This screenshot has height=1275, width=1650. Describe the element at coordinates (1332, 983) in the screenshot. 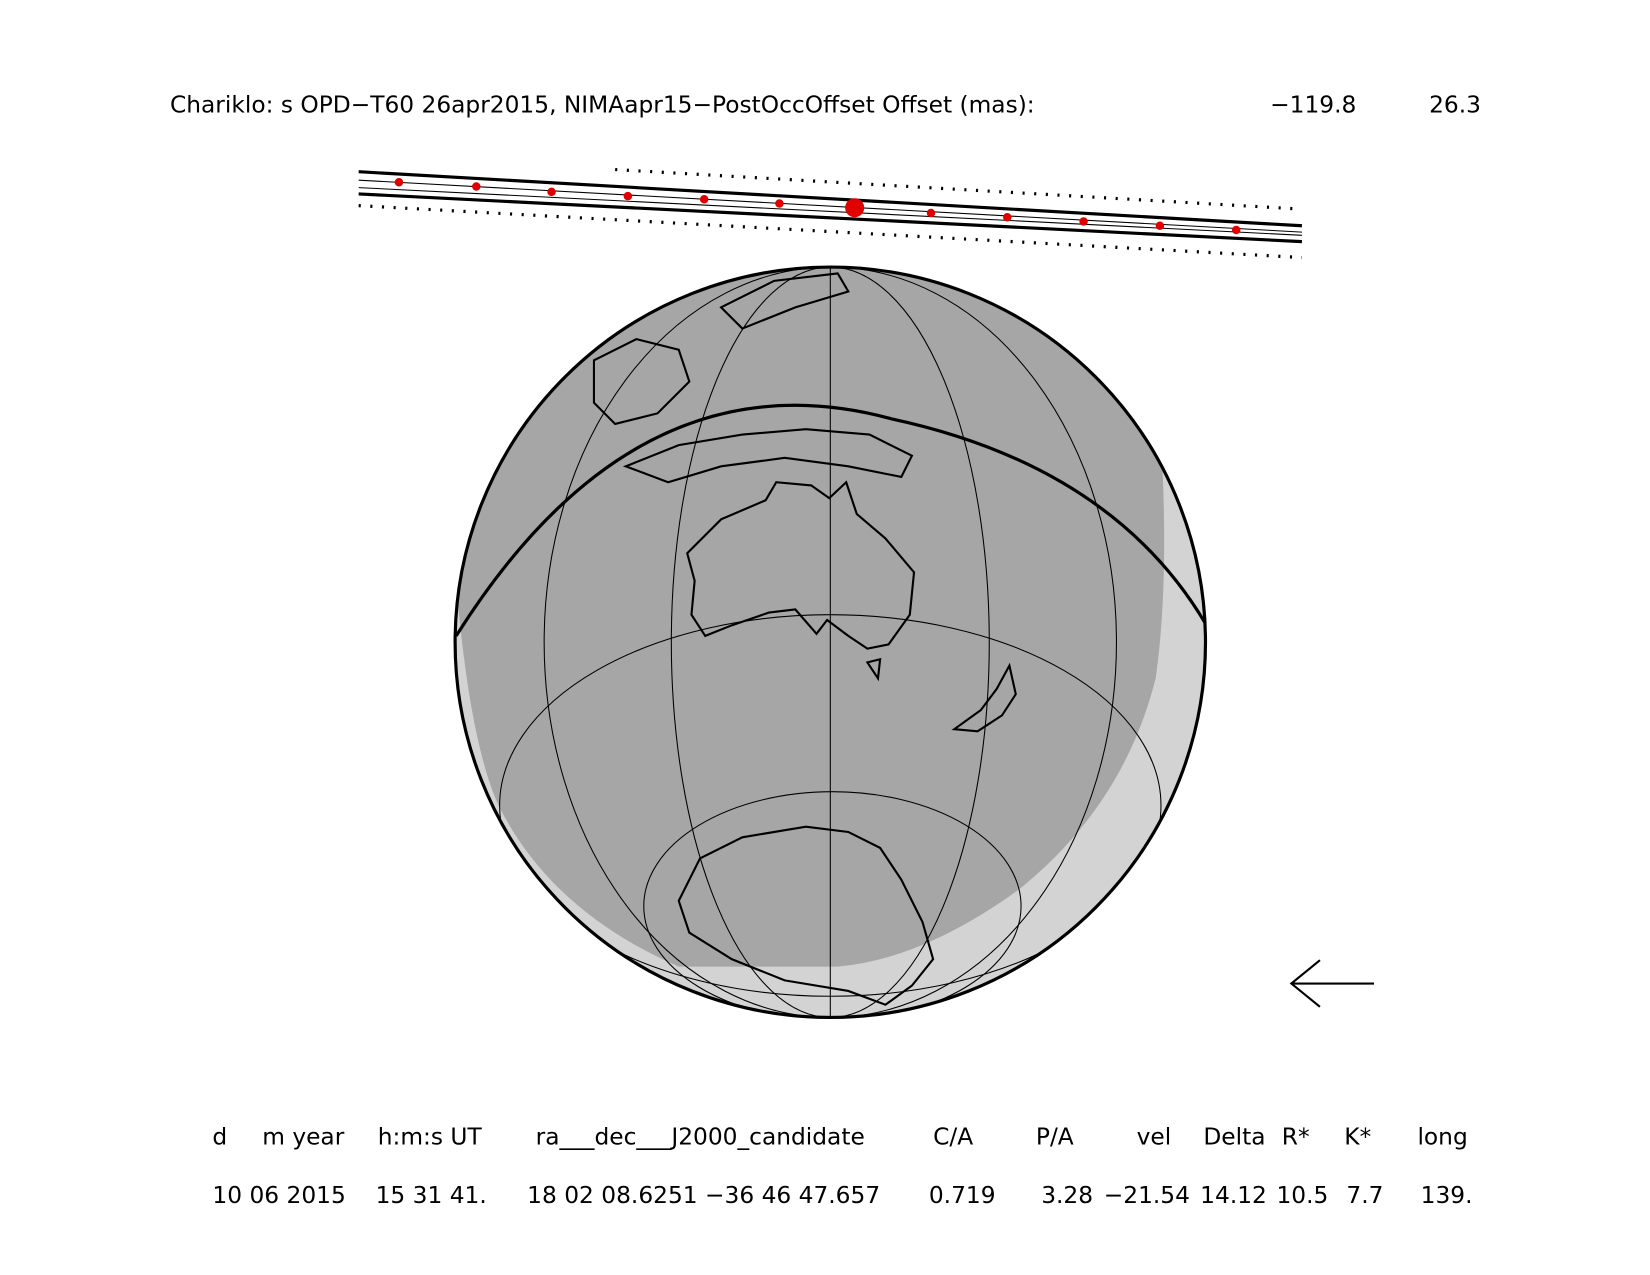

I see `direction-arrow` at that location.